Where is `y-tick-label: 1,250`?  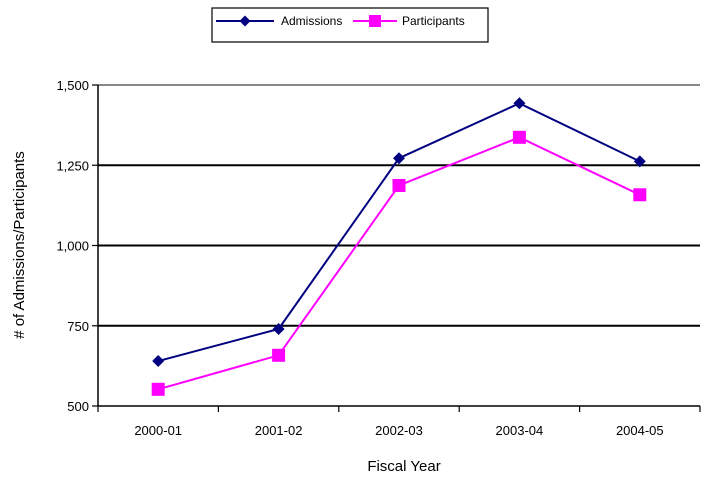 y-tick-label: 1,250 is located at coordinates (72, 165).